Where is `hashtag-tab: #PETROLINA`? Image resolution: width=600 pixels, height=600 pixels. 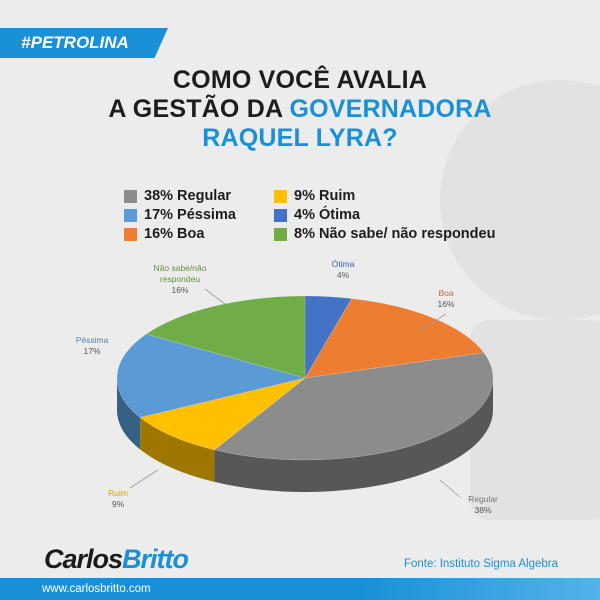
hashtag-tab: #PETROLINA is located at coordinates (84, 43).